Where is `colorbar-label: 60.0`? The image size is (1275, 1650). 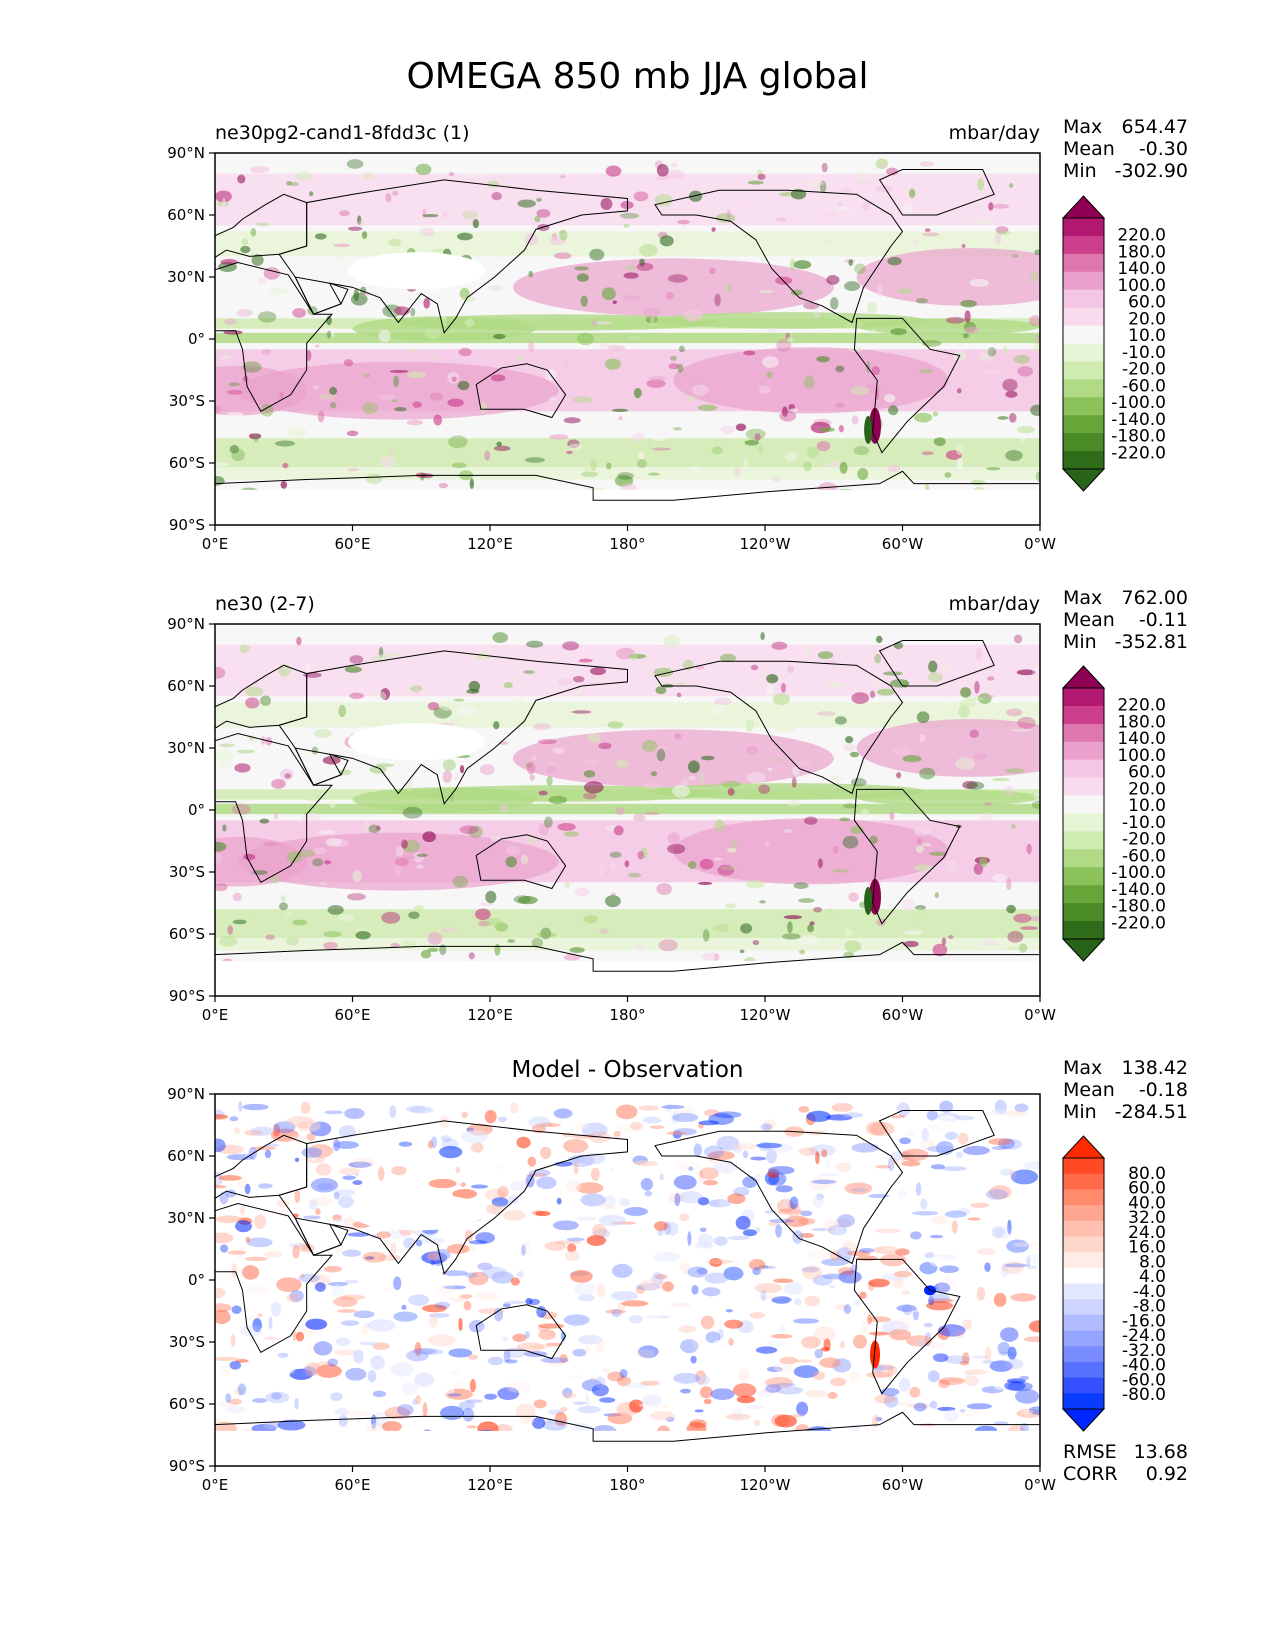
colorbar-label: 60.0 is located at coordinates (1147, 773).